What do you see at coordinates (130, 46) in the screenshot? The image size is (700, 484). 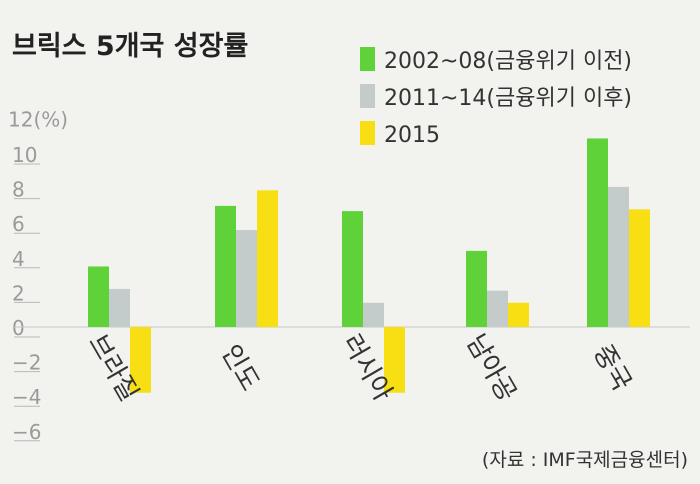 I see `chart-title: 브릭스 5개국 성장률` at bounding box center [130, 46].